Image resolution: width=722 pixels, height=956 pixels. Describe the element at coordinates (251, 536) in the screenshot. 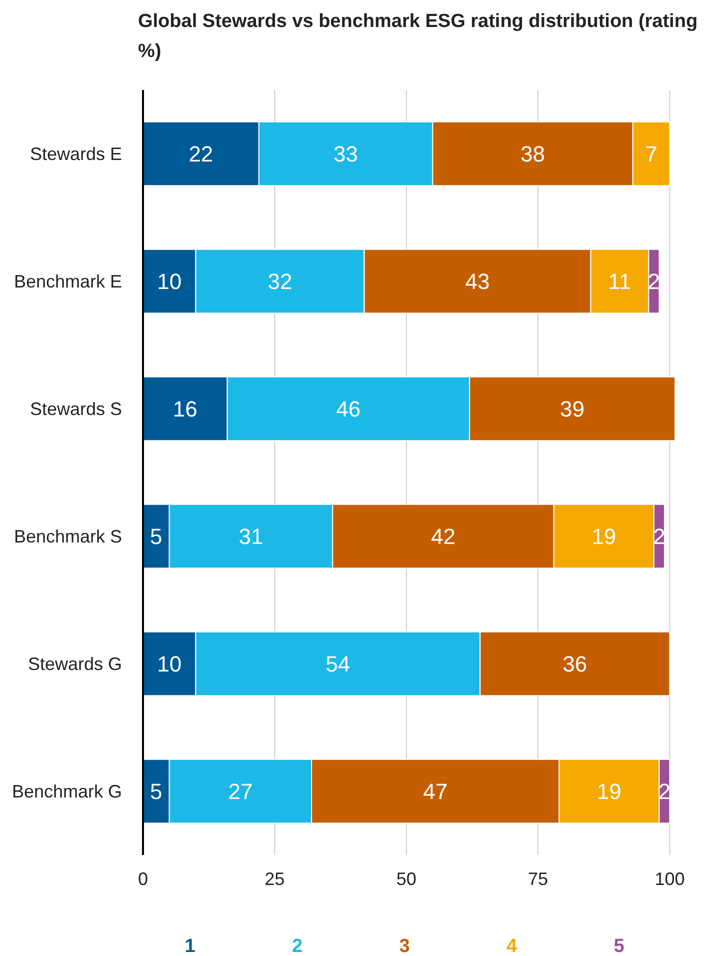

I see `data-label: 31` at that location.